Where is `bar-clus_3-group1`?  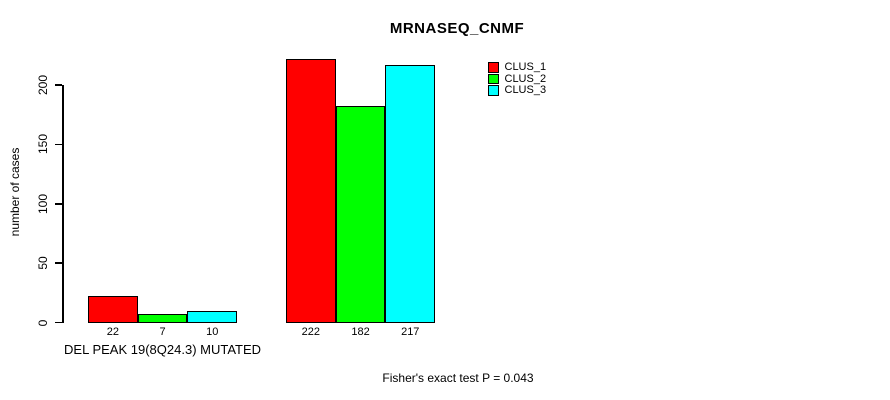
bar-clus_3-group1 is located at coordinates (212, 316).